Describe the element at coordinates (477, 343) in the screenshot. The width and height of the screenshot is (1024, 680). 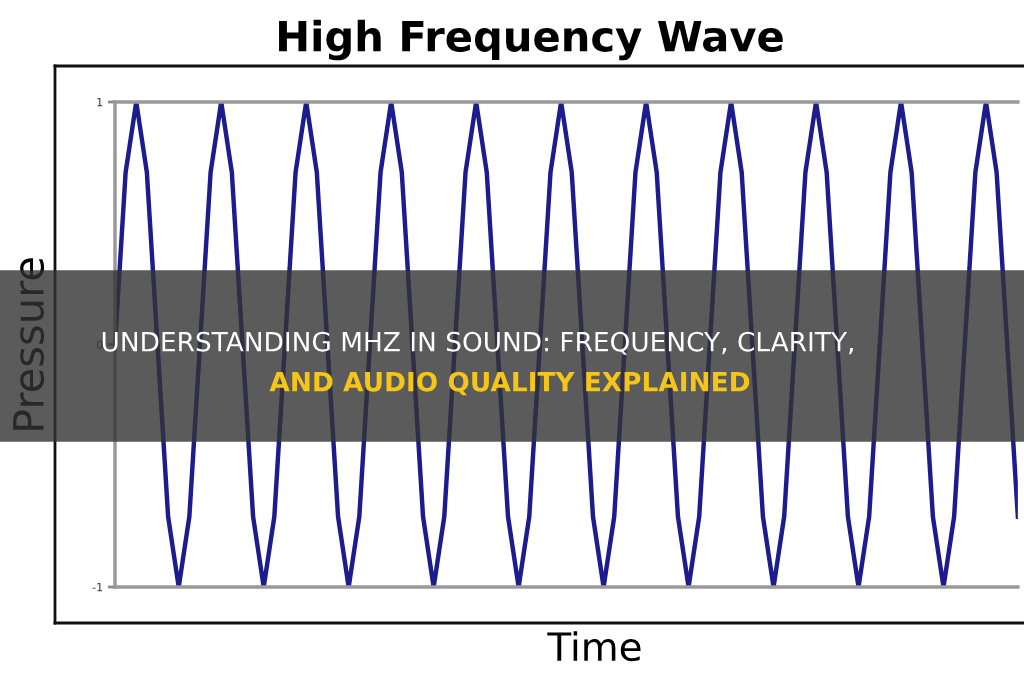
I see `annotation: UNDERSTANDING MHZ IN SOUND: FREQUENCY, CLARITY,` at that location.